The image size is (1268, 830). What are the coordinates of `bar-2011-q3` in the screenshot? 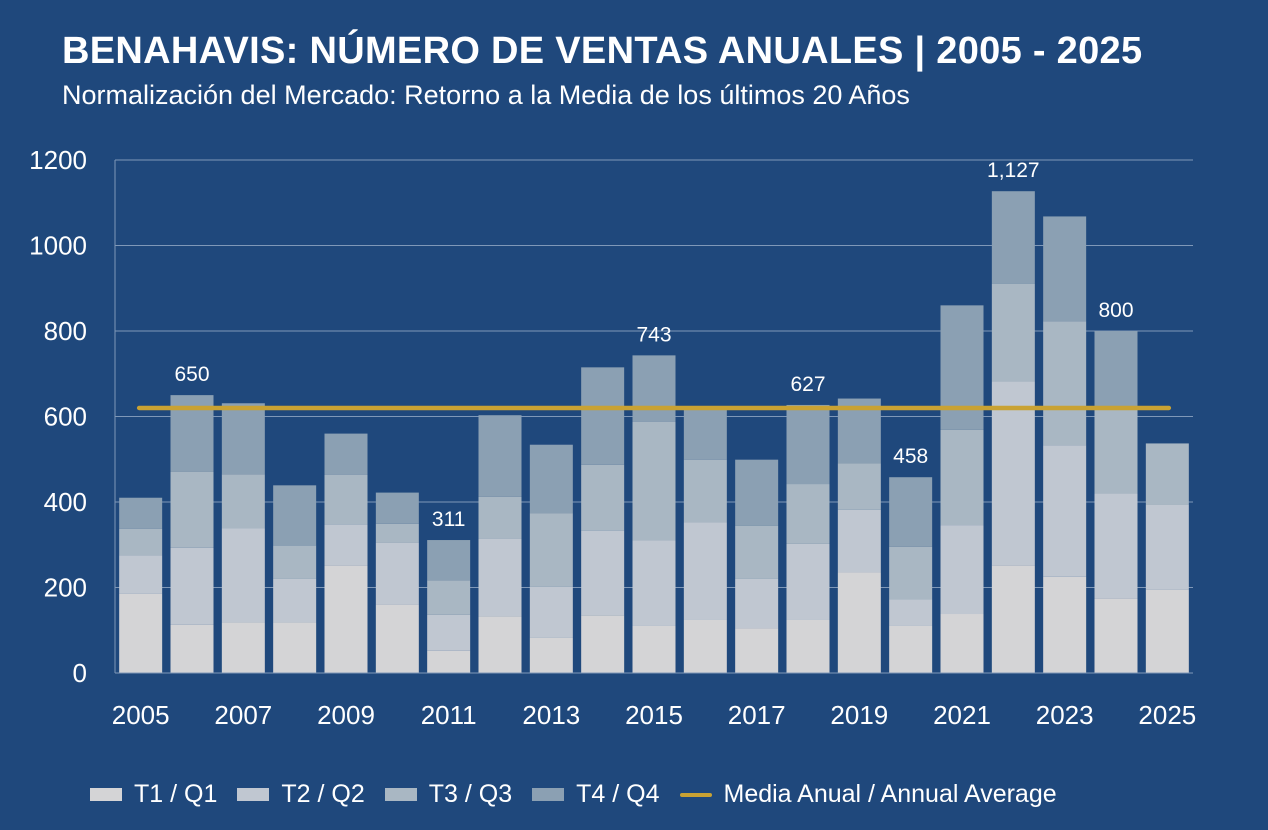 It's located at (449, 597).